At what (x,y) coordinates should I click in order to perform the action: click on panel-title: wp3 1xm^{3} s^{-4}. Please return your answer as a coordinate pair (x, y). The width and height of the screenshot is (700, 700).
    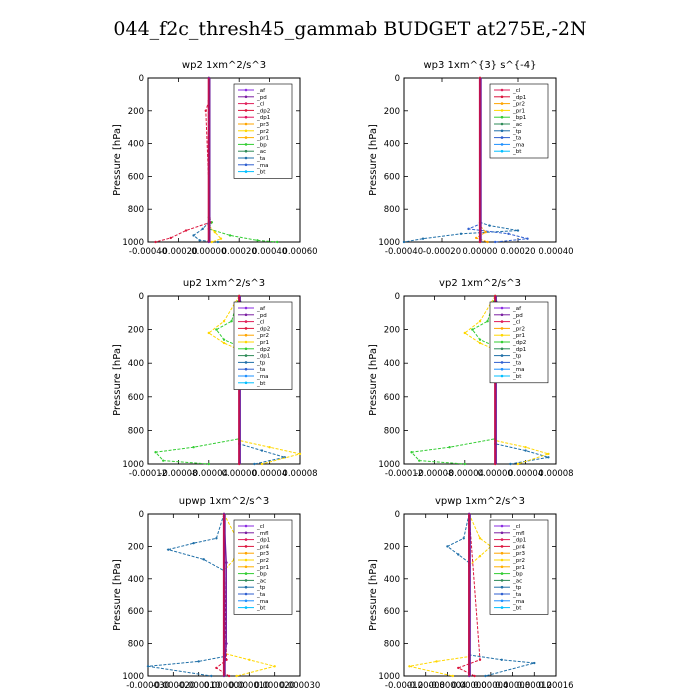
    Looking at the image, I should click on (479, 65).